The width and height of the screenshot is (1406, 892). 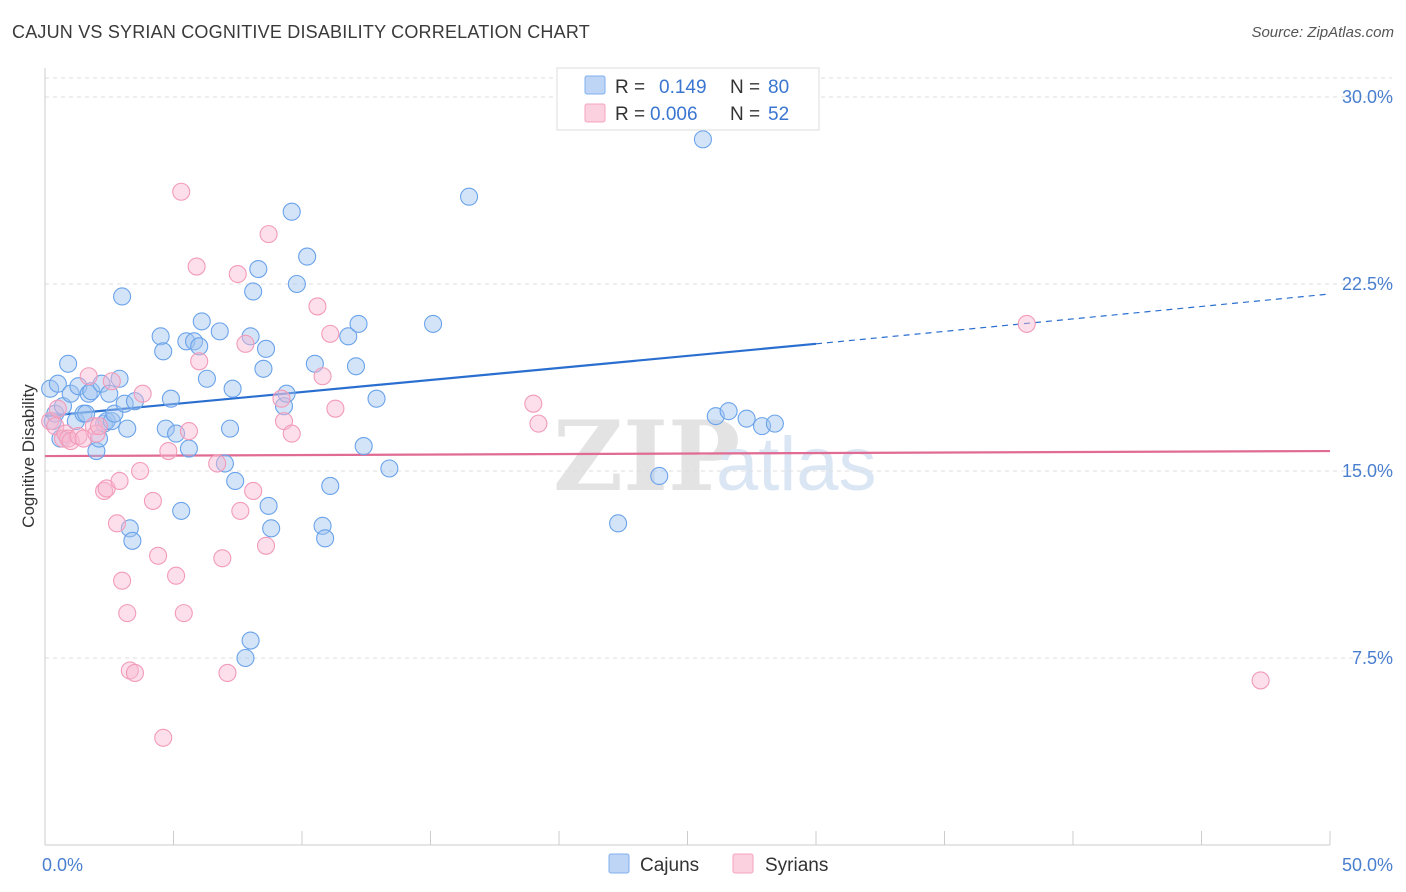 I want to click on legend-r-value-1: 0.149, so click(x=683, y=87).